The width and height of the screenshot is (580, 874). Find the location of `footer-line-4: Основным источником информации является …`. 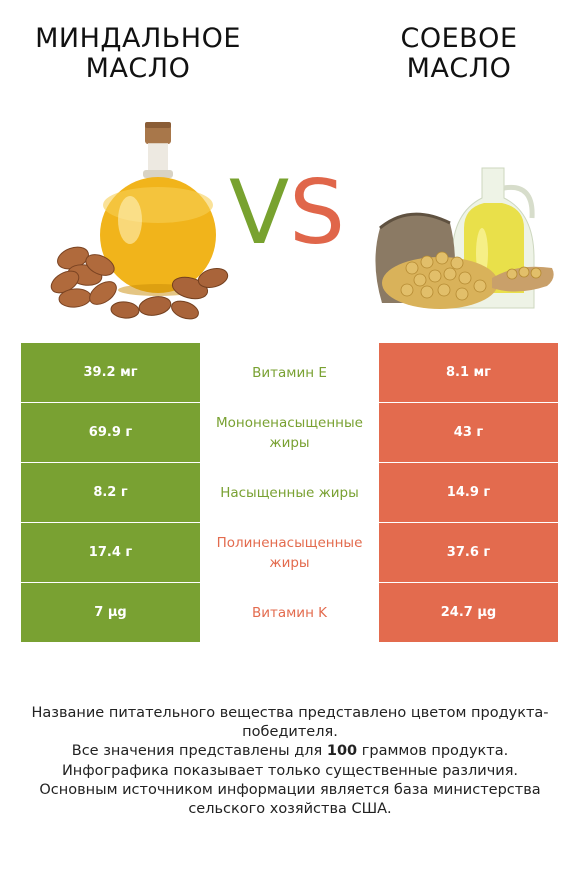

footer-line-4: Основным источником информации является … is located at coordinates (290, 799).